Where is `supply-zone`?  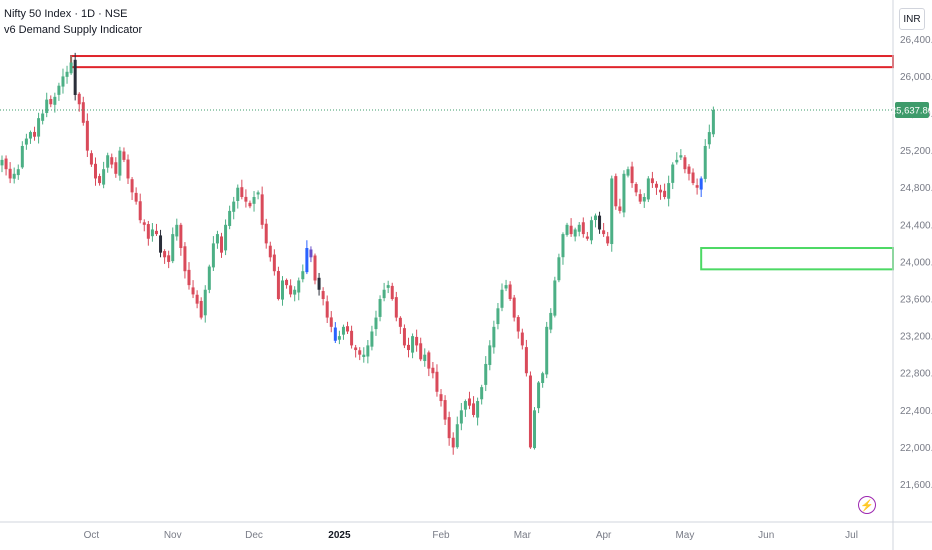 supply-zone is located at coordinates (482, 62).